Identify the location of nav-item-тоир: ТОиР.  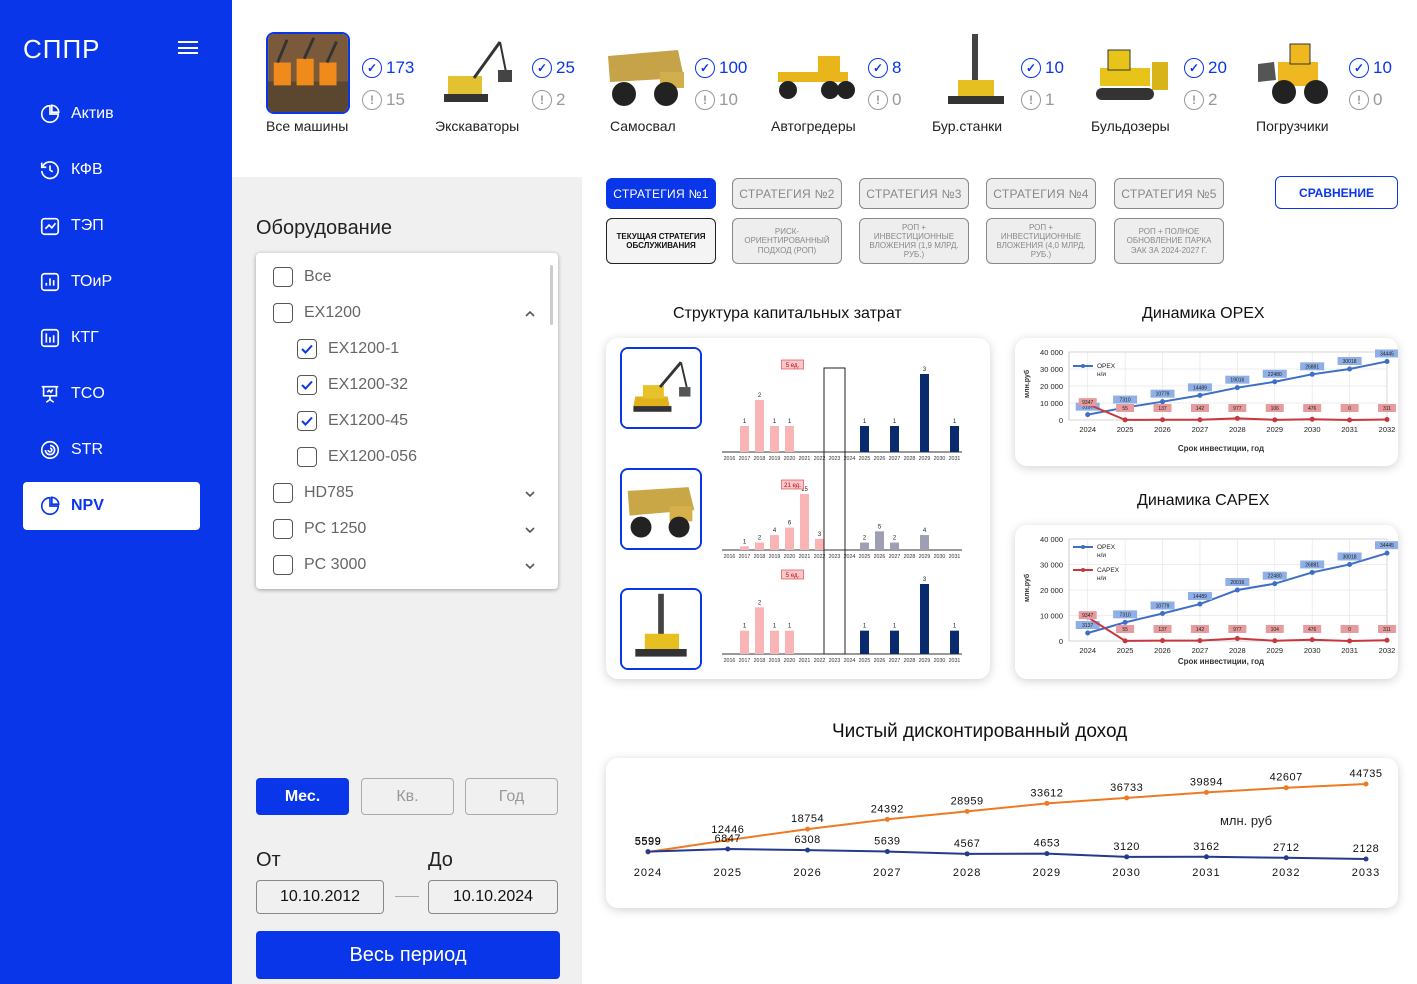
(111, 282).